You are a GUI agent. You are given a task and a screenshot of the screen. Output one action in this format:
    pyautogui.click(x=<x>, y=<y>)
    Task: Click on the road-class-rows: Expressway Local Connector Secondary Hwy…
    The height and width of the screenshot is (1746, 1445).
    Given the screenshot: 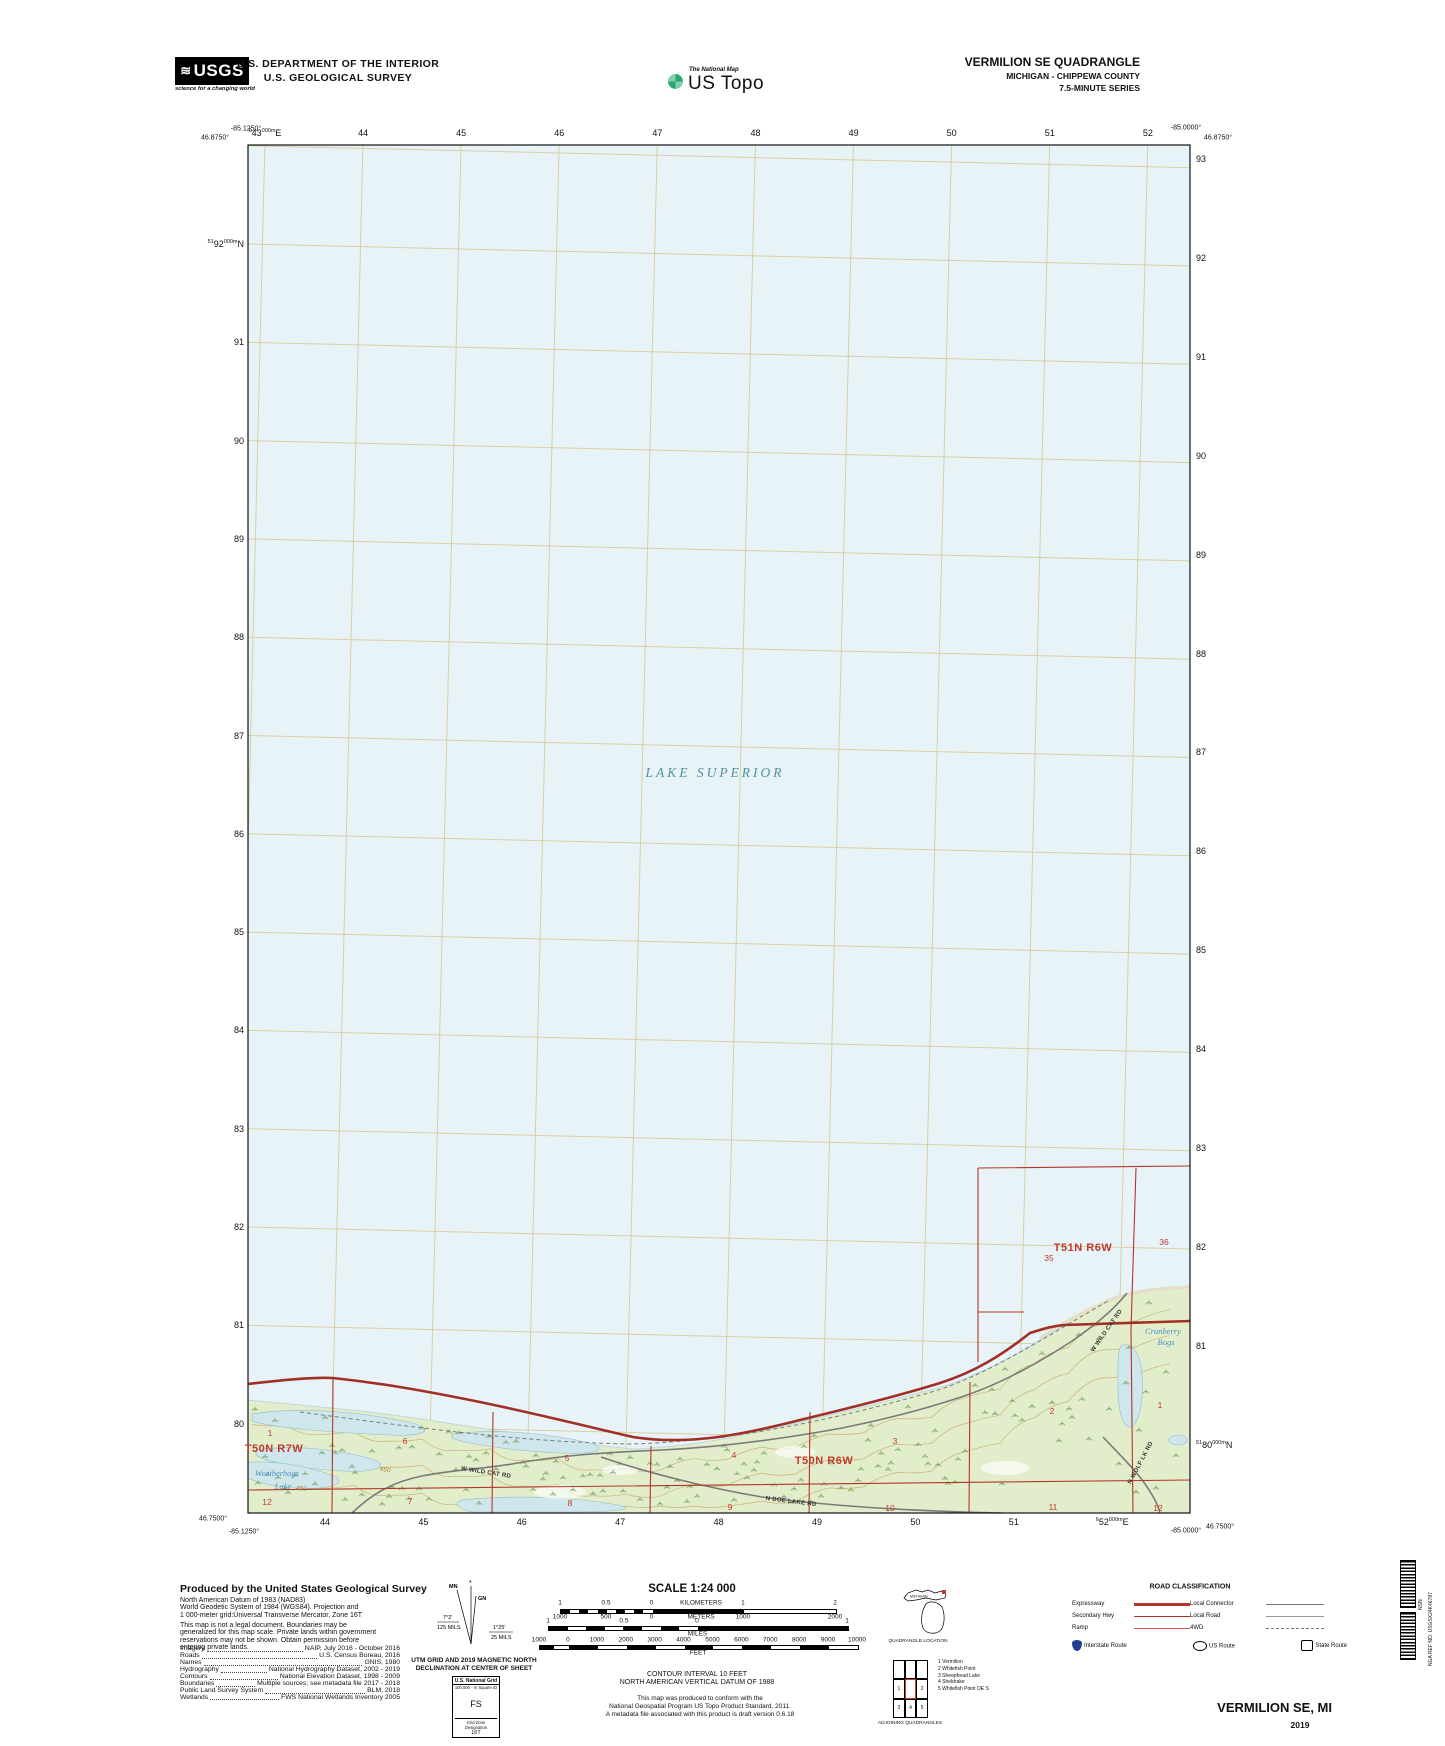 What is the action you would take?
    pyautogui.click(x=1206, y=1616)
    